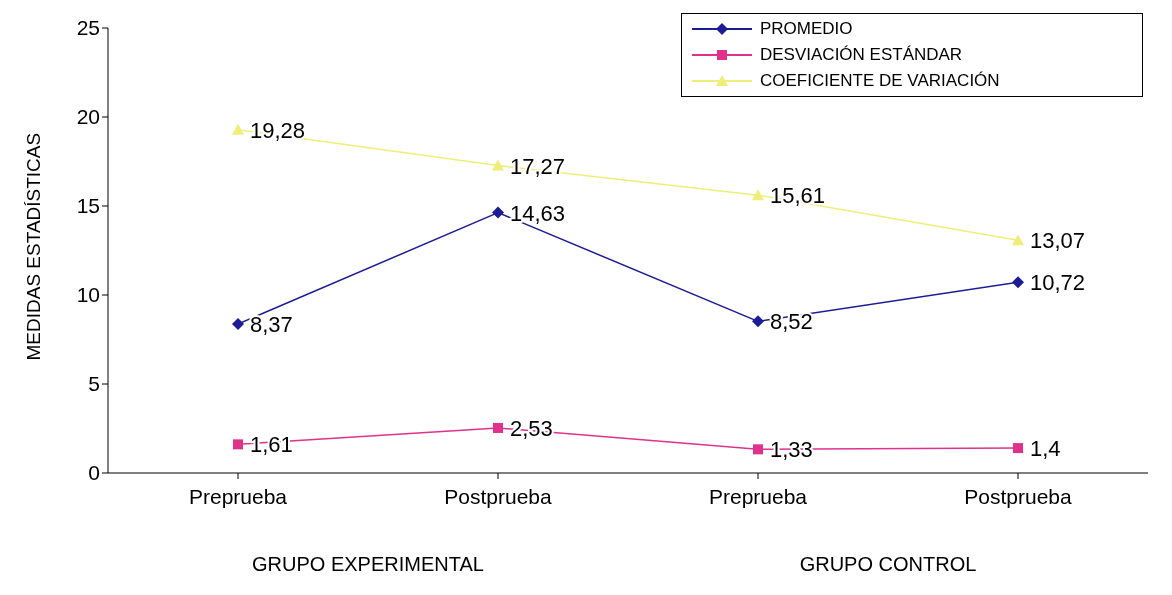 This screenshot has width=1172, height=595. What do you see at coordinates (538, 213) in the screenshot?
I see `data-label: 14,63` at bounding box center [538, 213].